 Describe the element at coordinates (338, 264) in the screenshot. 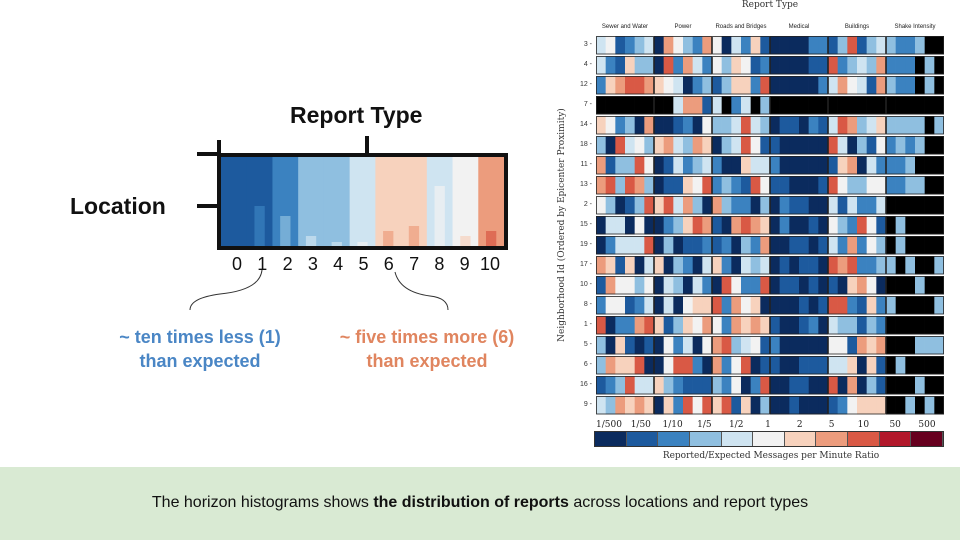

I see `demo-axis-label: 4` at that location.